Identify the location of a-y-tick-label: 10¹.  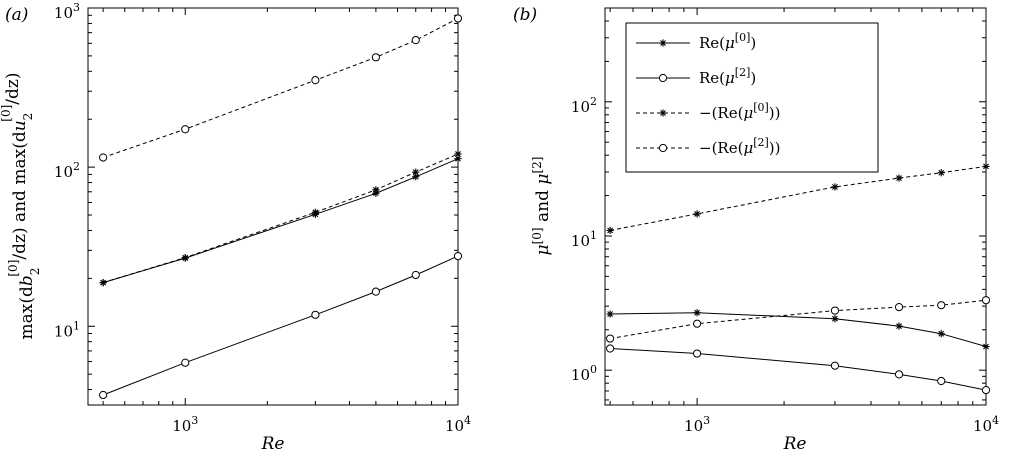
(67, 329).